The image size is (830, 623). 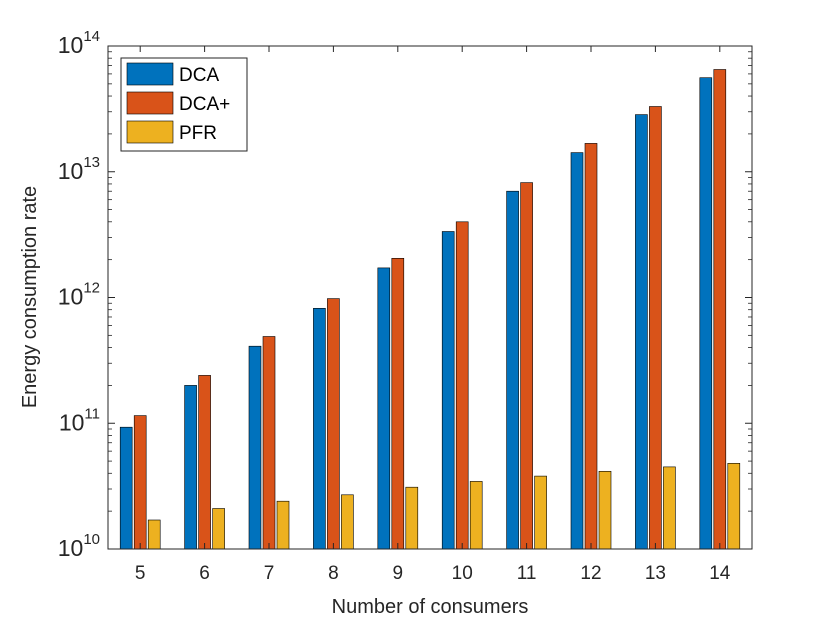 I want to click on legend-label: PFR, so click(x=198, y=133).